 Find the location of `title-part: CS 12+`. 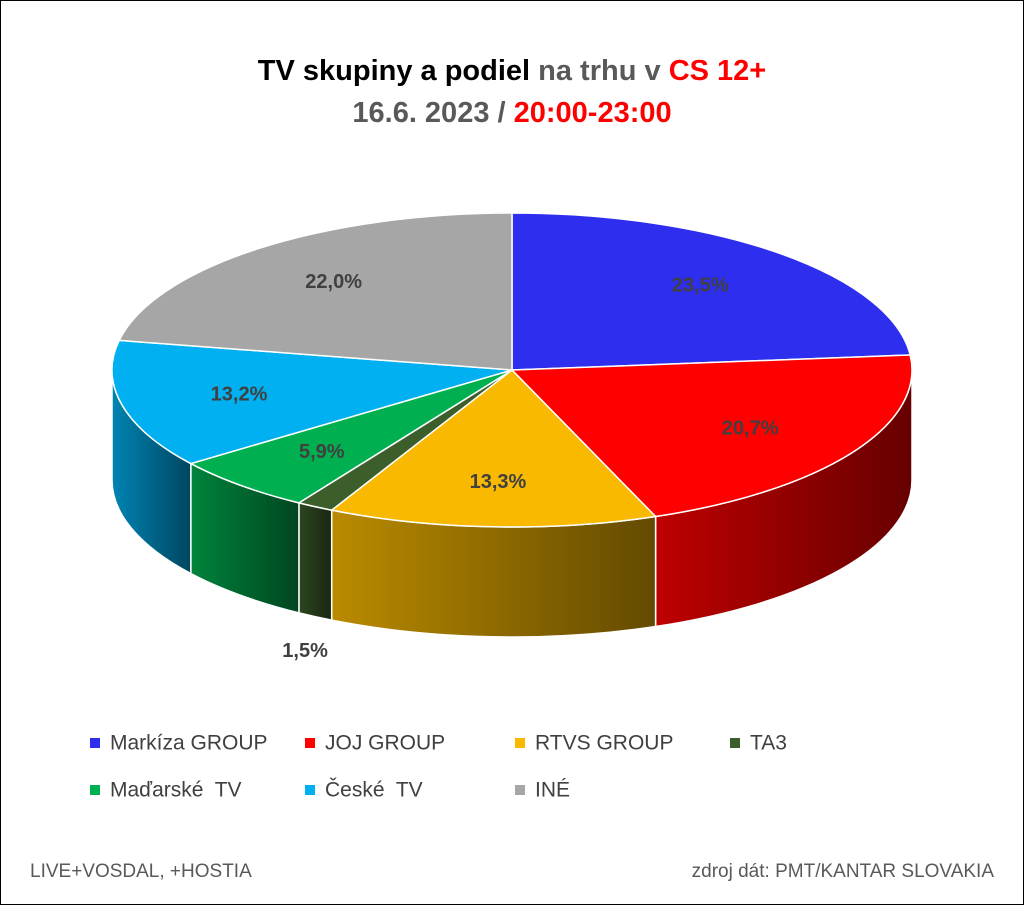

title-part: CS 12+ is located at coordinates (718, 71).